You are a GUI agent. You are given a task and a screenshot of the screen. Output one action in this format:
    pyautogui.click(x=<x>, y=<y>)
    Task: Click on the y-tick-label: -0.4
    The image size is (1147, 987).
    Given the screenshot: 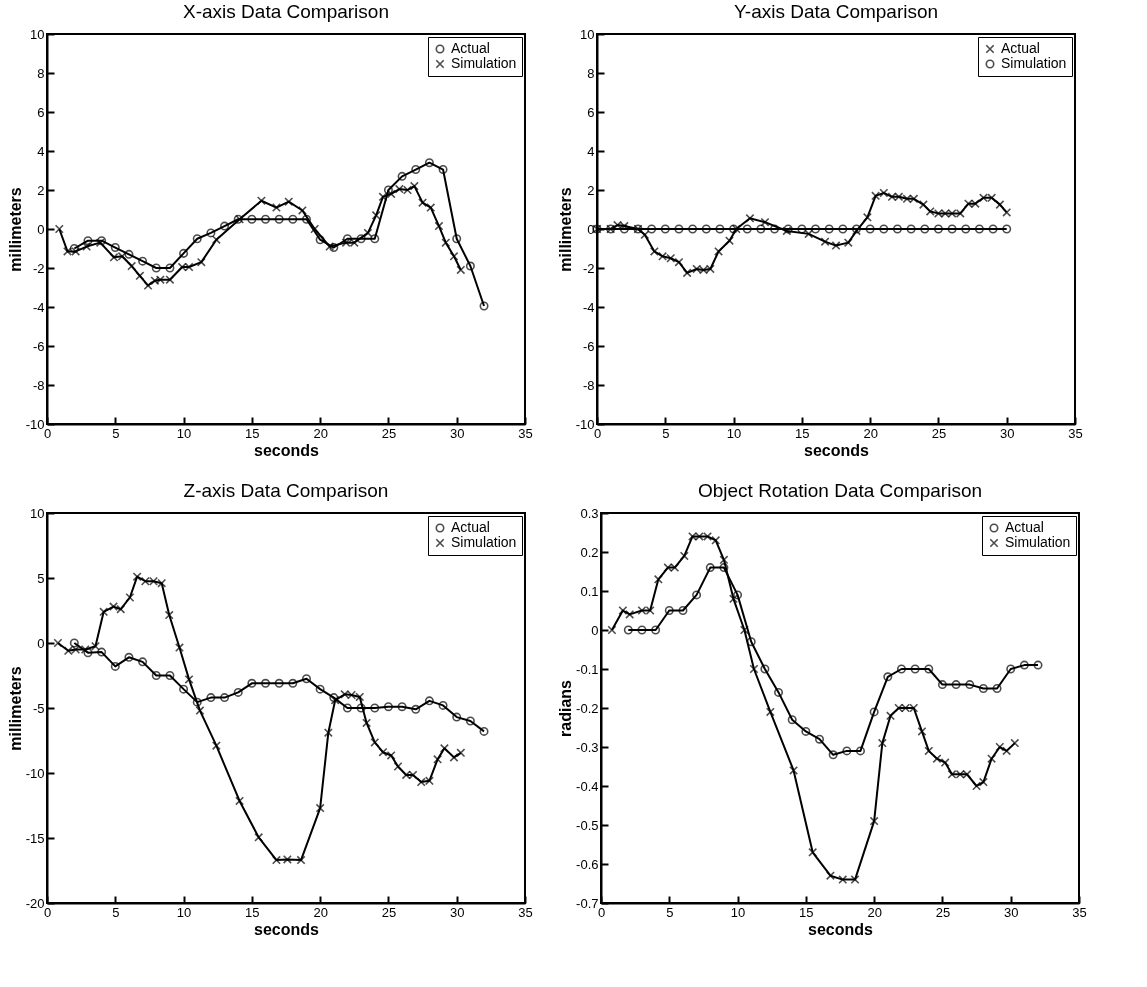 What is the action you would take?
    pyautogui.click(x=587, y=786)
    